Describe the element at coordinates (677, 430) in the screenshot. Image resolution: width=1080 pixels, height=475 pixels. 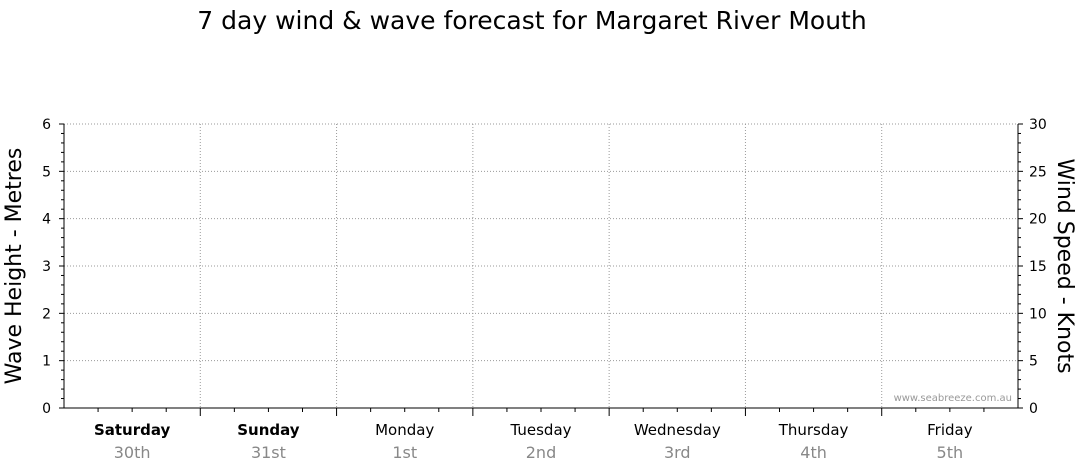
I see `day-name-label: Wednesday` at that location.